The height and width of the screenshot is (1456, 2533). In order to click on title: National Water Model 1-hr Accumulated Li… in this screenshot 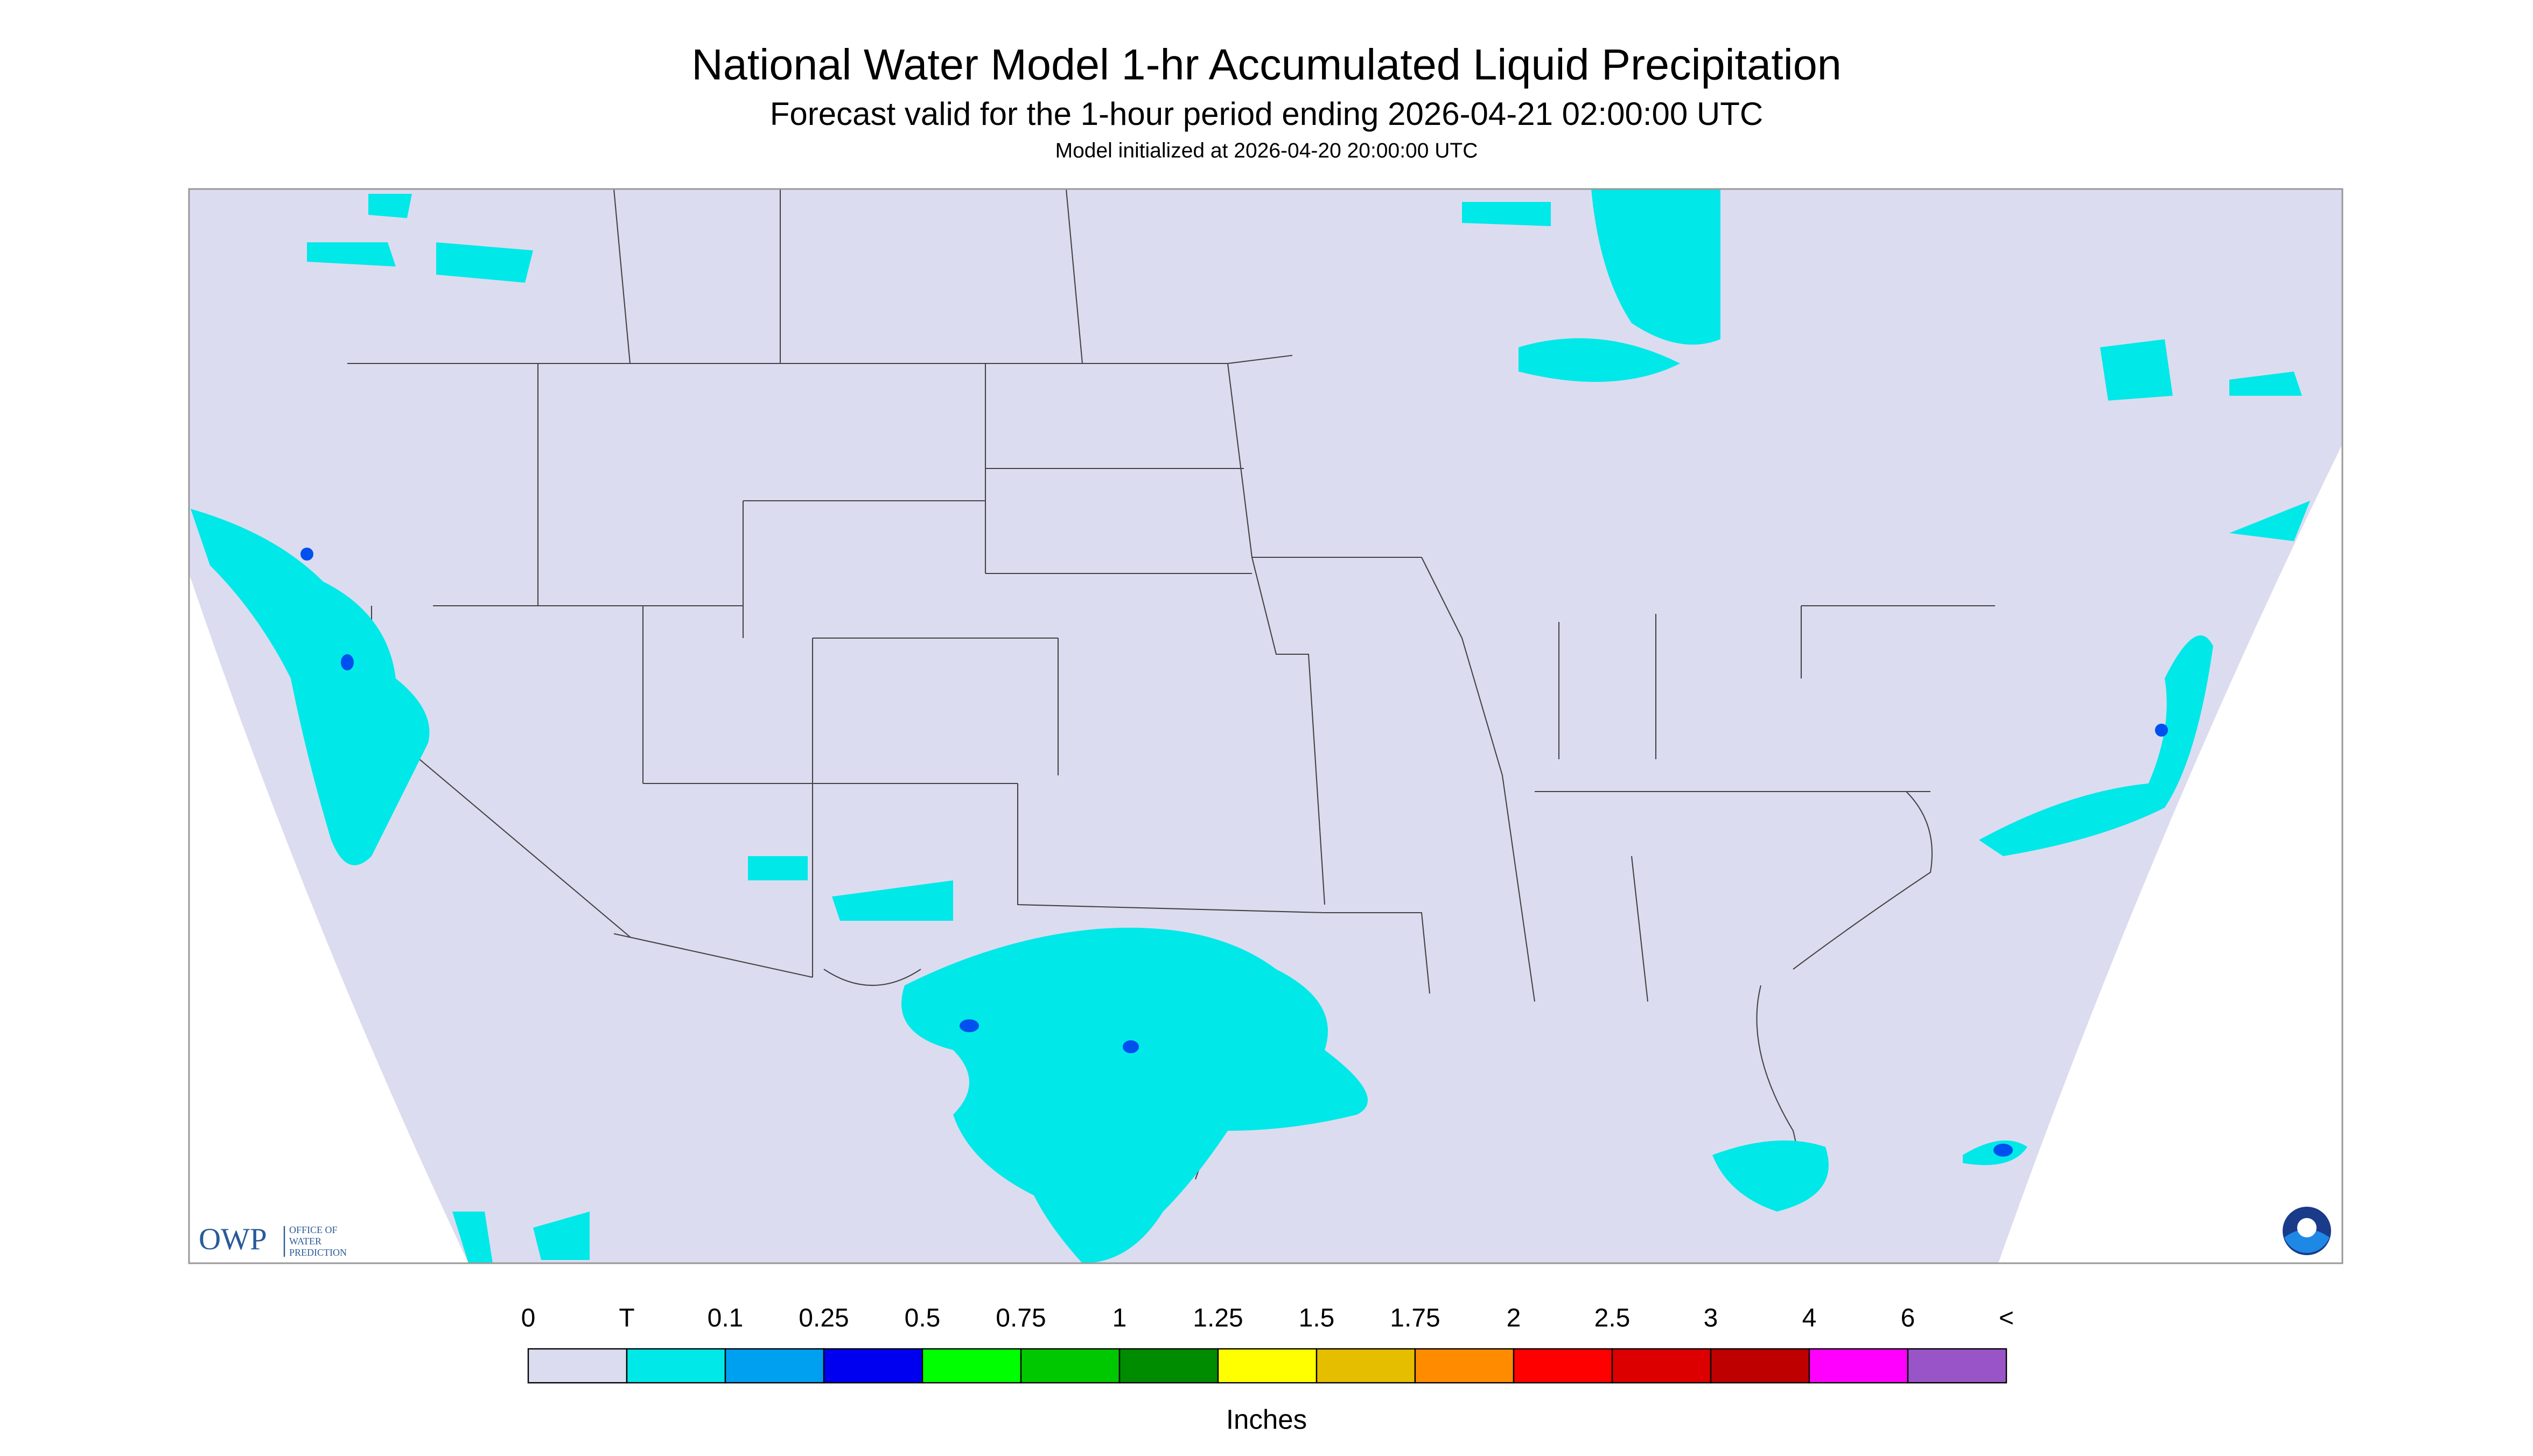, I will do `click(1266, 64)`.